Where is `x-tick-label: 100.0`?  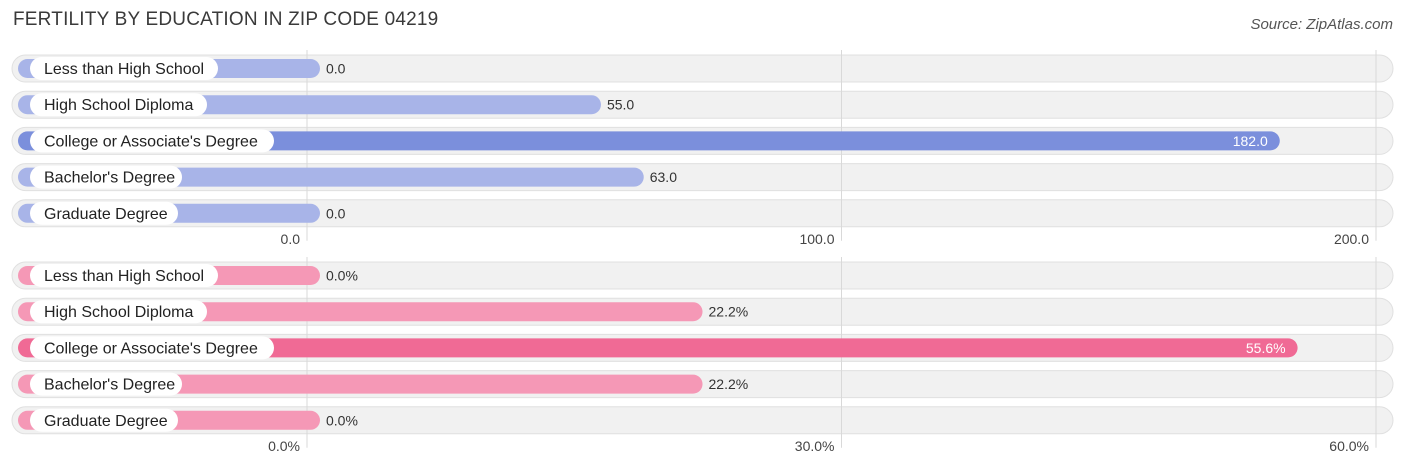
x-tick-label: 100.0 is located at coordinates (816, 239).